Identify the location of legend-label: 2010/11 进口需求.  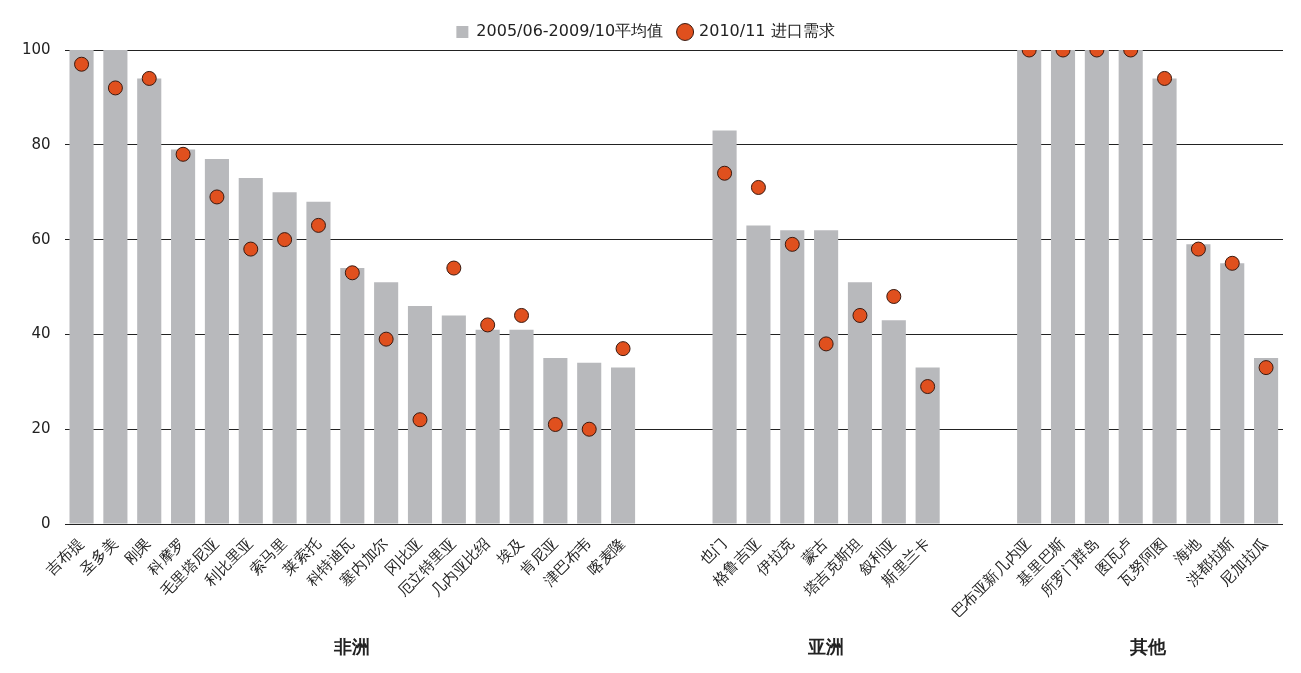
(767, 31).